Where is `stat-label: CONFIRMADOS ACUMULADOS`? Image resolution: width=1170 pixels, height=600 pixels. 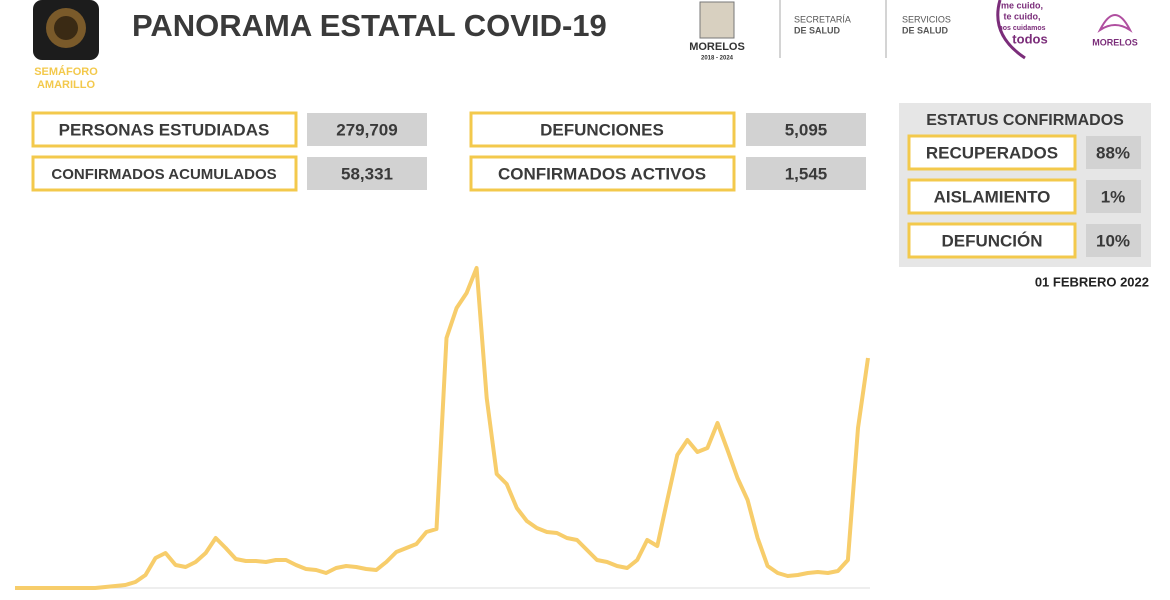
stat-label: CONFIRMADOS ACUMULADOS is located at coordinates (163, 174).